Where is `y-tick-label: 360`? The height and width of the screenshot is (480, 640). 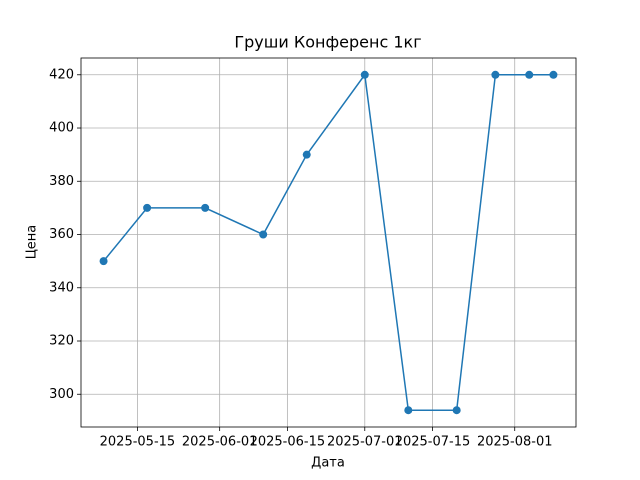
y-tick-label: 360 is located at coordinates (61, 234).